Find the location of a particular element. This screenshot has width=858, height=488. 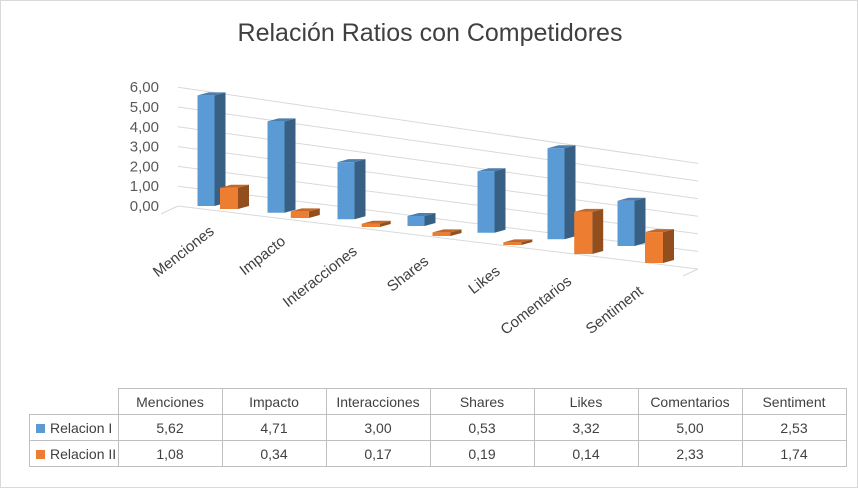

x-tick-label: Shares is located at coordinates (408, 274).